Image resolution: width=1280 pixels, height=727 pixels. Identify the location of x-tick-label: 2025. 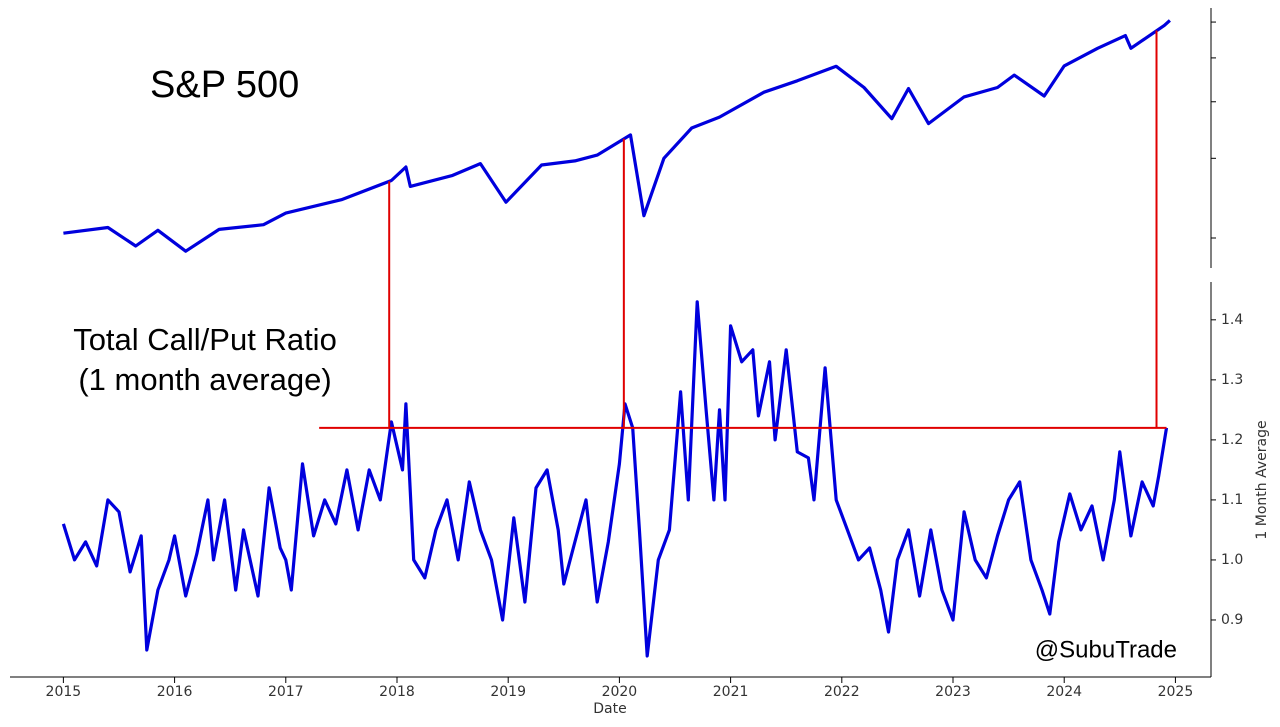
(1176, 692).